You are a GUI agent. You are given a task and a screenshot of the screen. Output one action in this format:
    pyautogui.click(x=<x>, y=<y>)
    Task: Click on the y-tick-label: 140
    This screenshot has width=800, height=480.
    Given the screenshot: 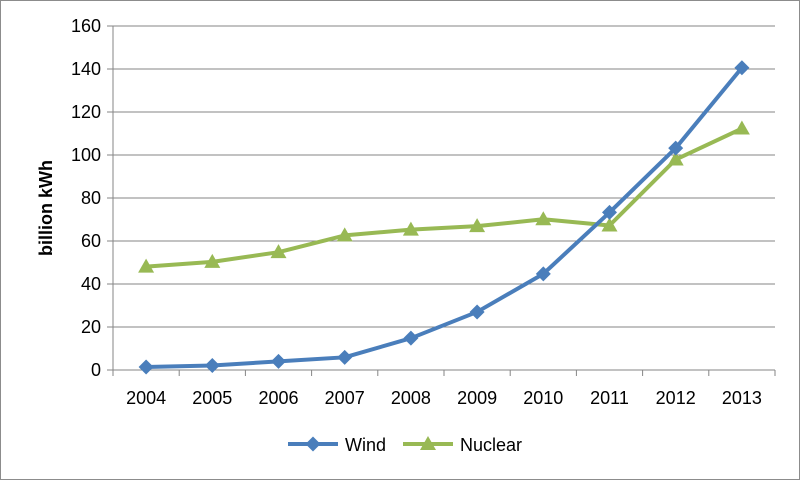 What is the action you would take?
    pyautogui.click(x=86, y=69)
    